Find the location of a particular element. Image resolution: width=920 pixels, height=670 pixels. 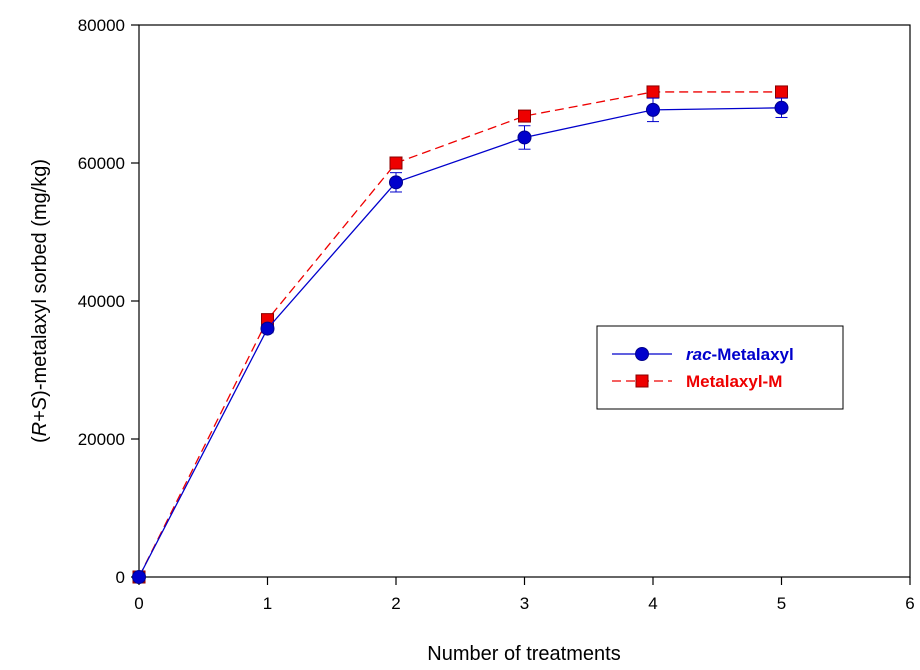

y-axis-ticks: 0 20000 40000 60000 80000 is located at coordinates (108, 301).